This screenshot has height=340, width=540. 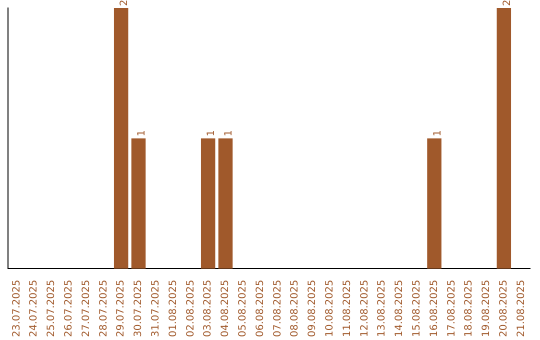 What do you see at coordinates (504, 309) in the screenshot?
I see `x-tick-label: 20.08.2025` at bounding box center [504, 309].